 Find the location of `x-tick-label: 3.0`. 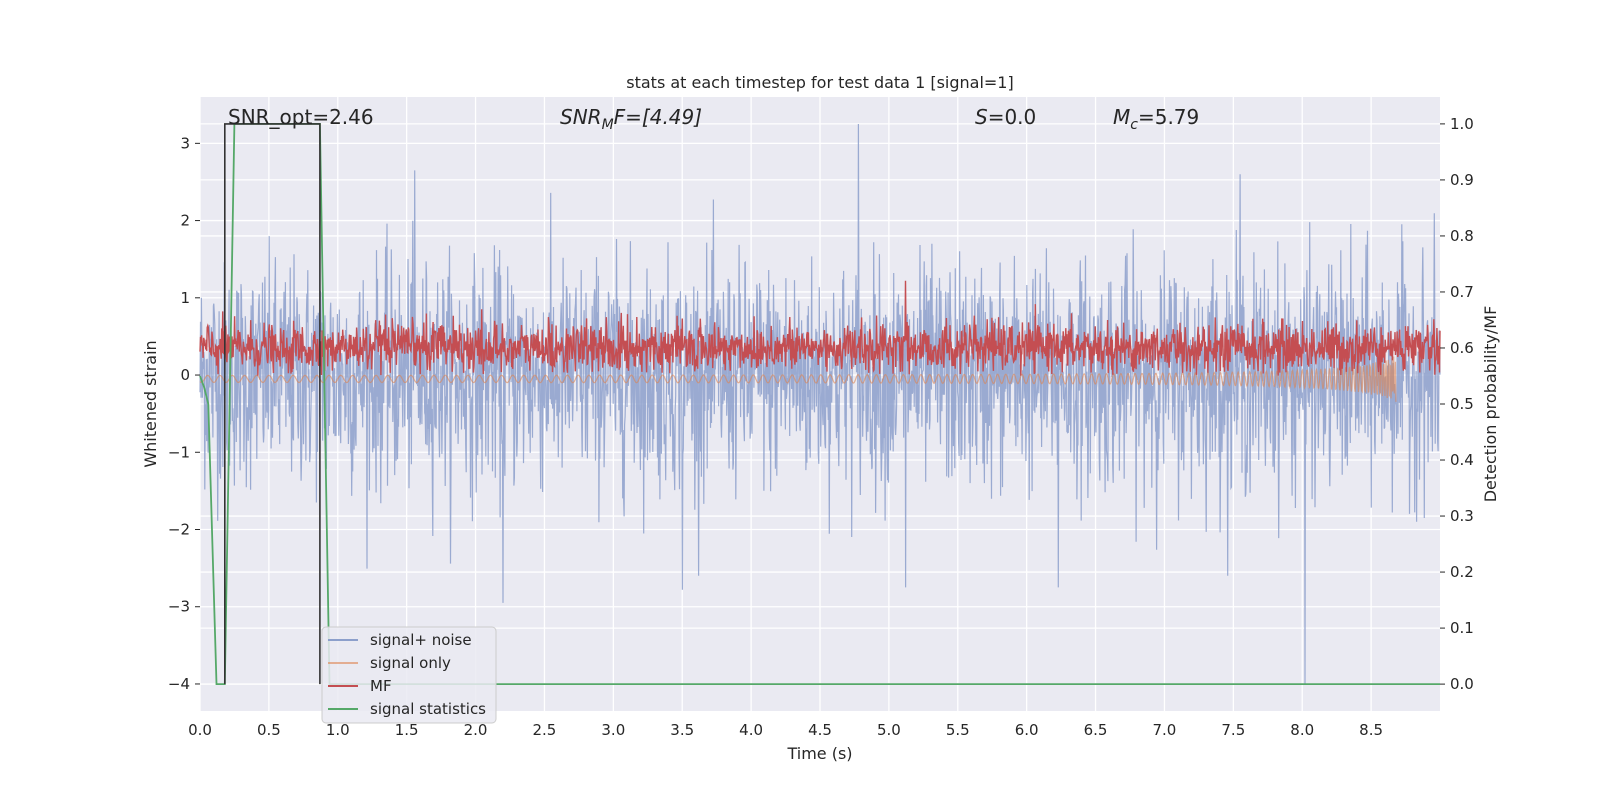

x-tick-label: 3.0 is located at coordinates (613, 730).